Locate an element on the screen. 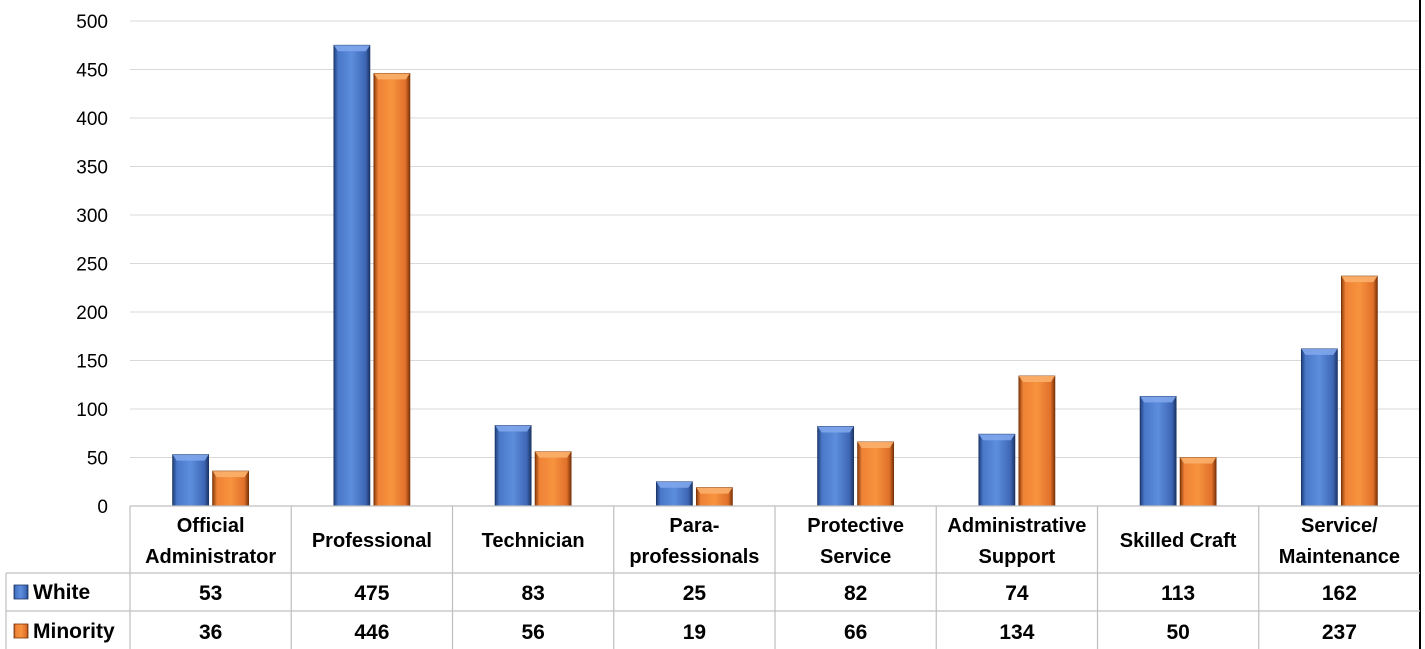  category-label: Professional is located at coordinates (372, 541).